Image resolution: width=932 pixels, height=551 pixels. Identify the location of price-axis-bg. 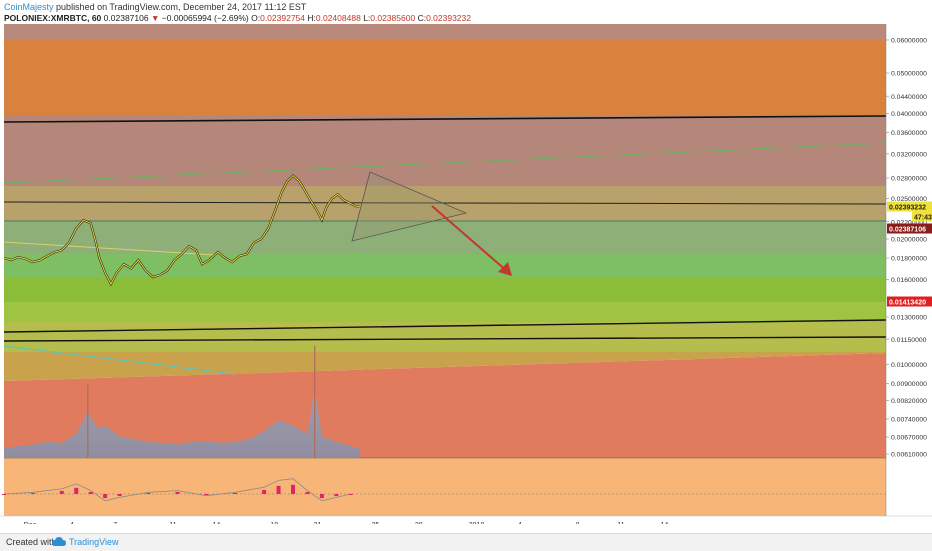
(909, 270).